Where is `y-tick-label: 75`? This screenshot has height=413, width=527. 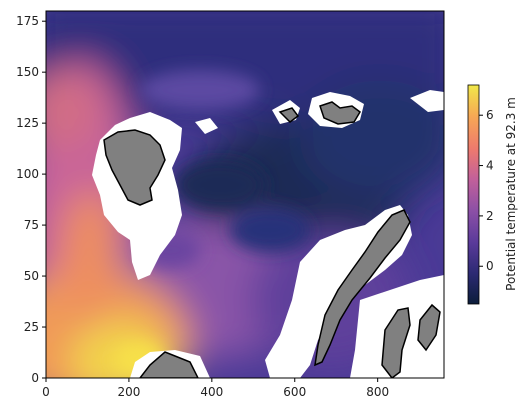
y-tick-label: 75 is located at coordinates (31, 225).